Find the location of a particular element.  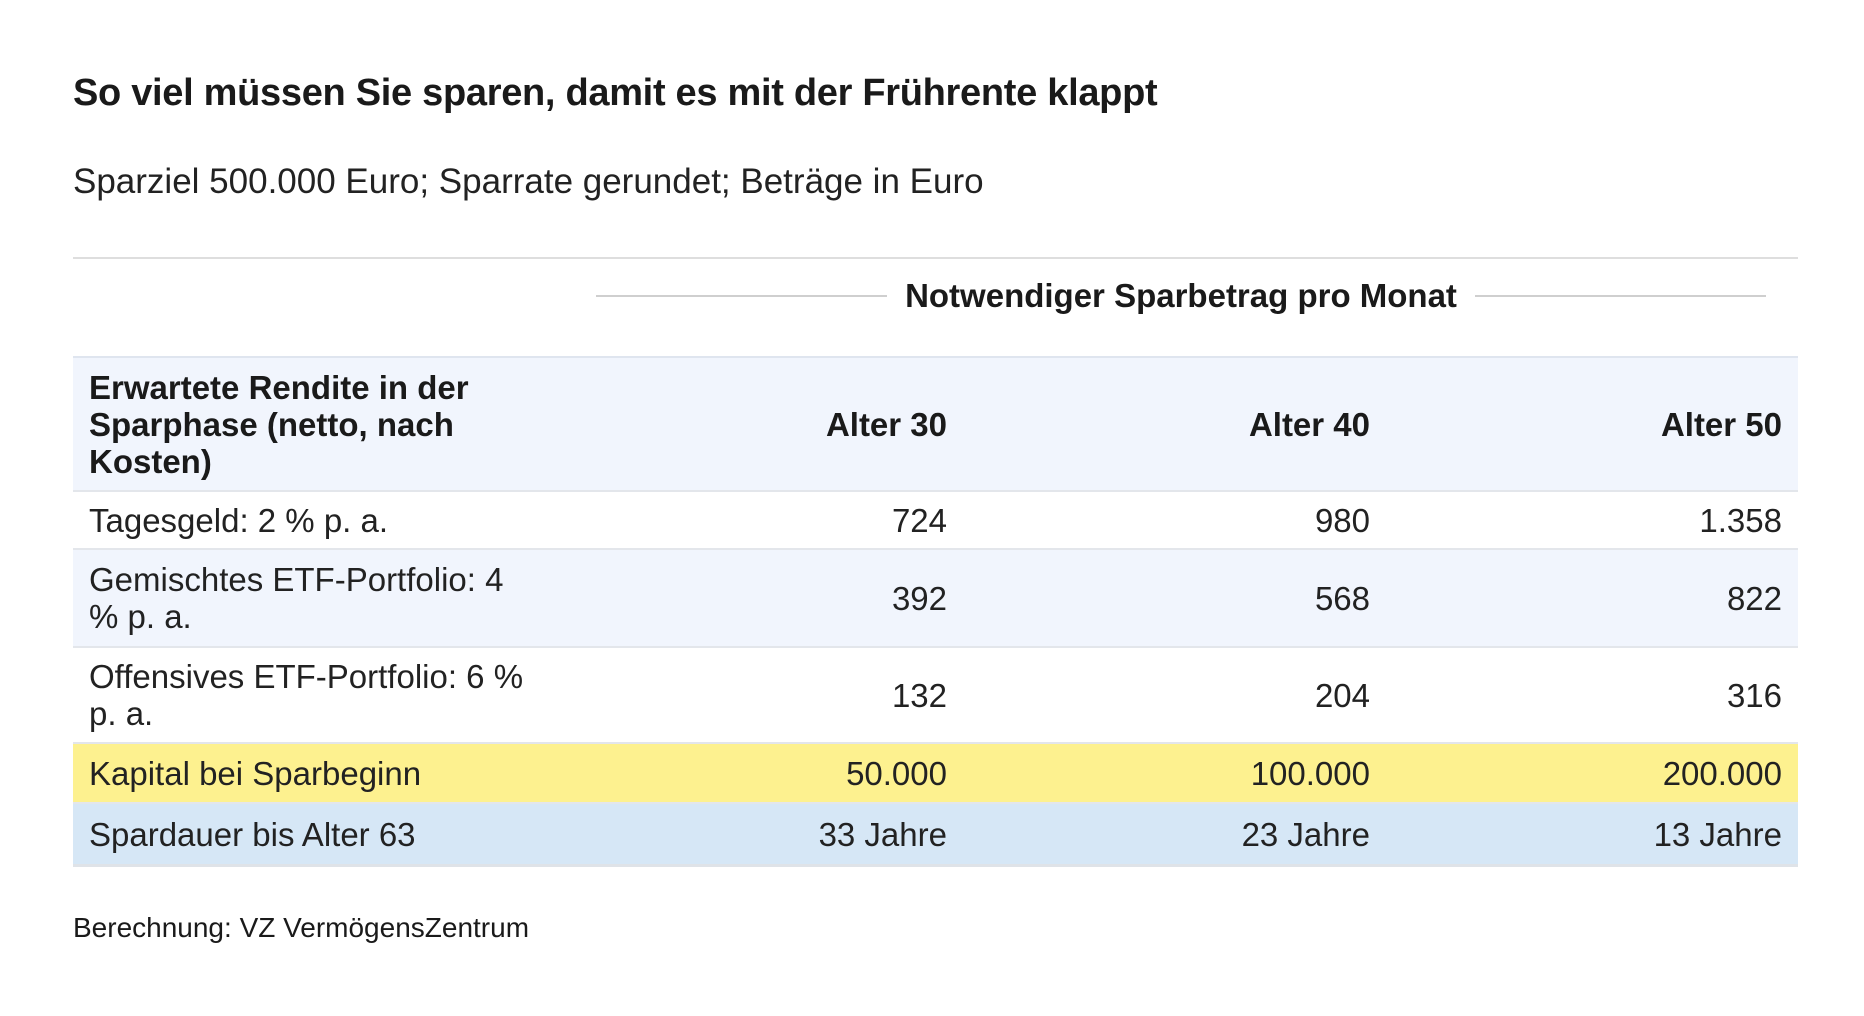

row-label: Gemischtes ETF-Portfolio: 4 % p. a. is located at coordinates (306, 597).